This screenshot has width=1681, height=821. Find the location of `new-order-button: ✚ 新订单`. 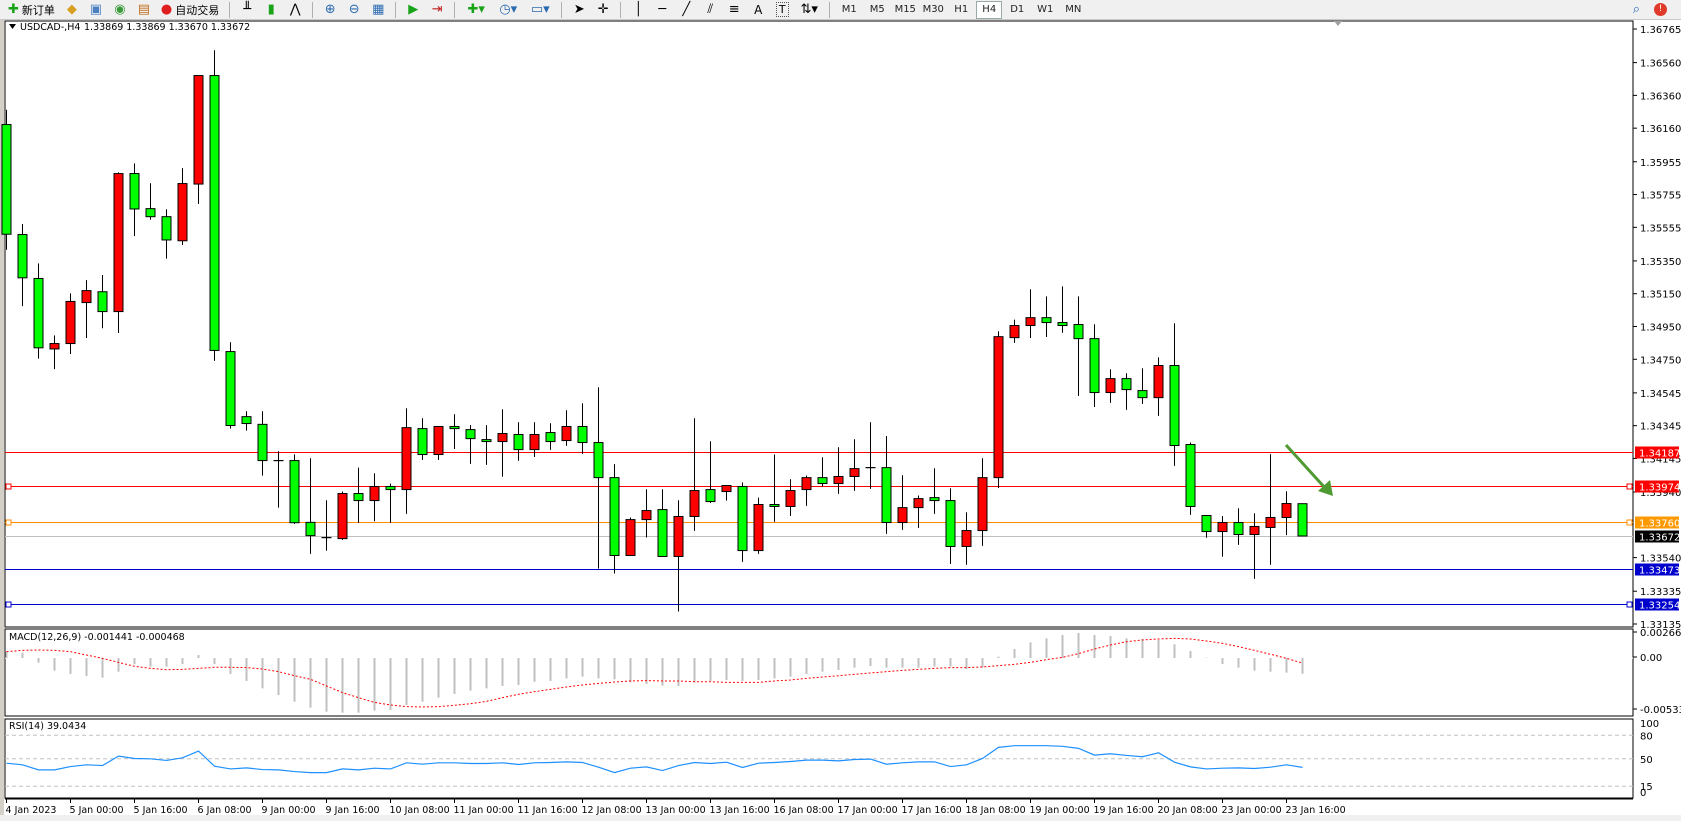

new-order-button: ✚ 新订单 is located at coordinates (31, 10).